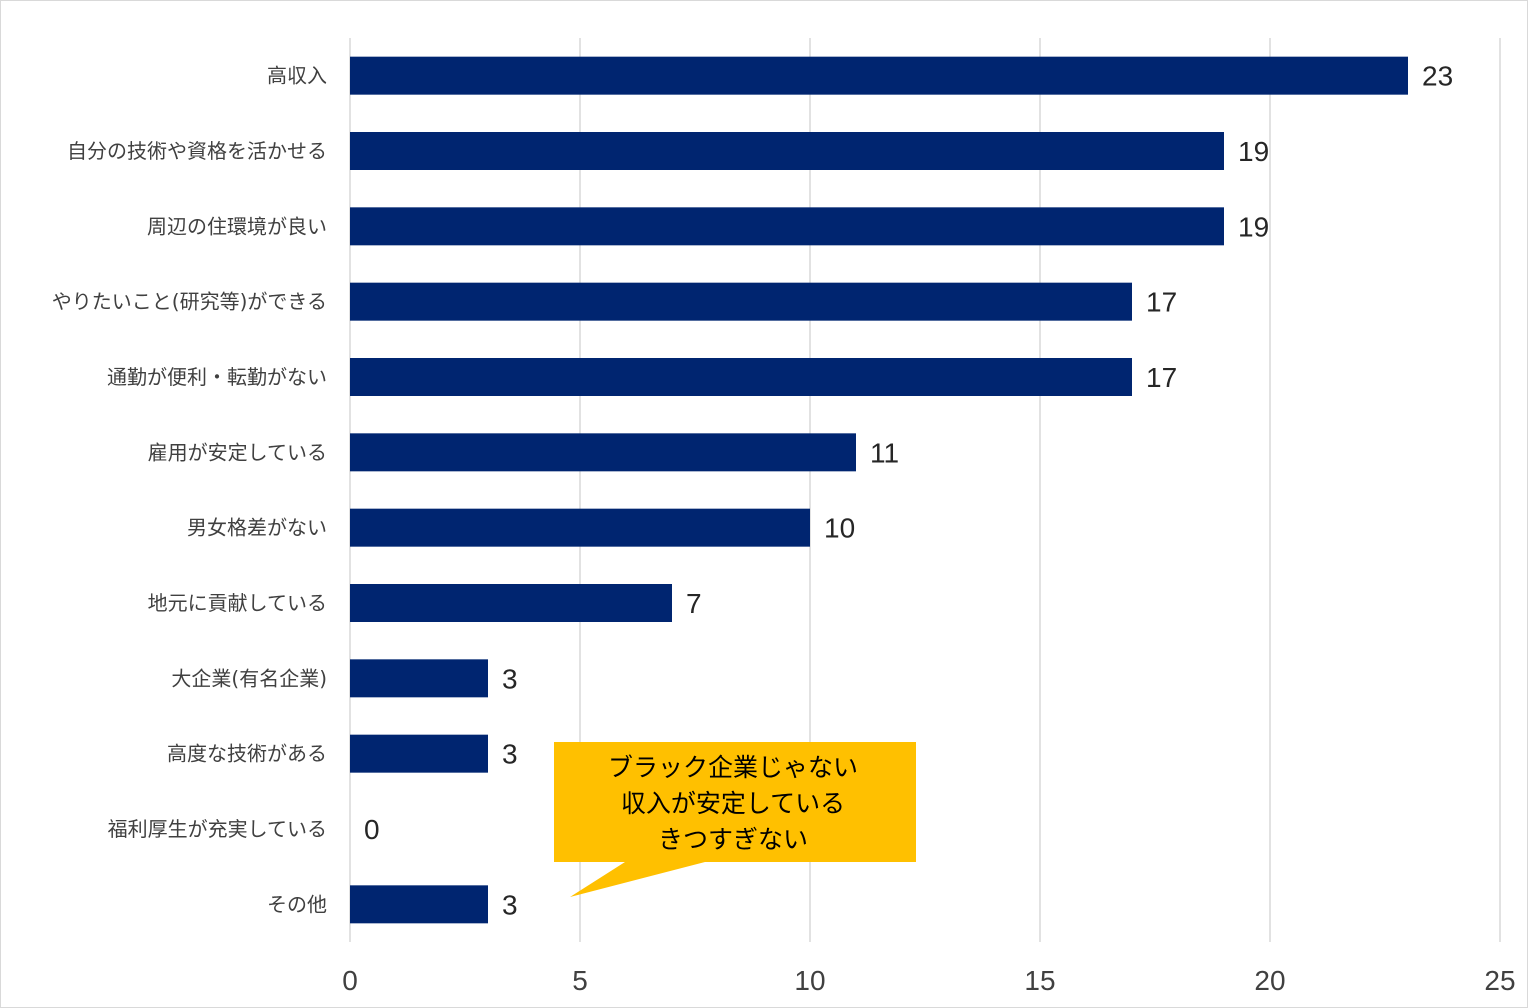 This screenshot has width=1528, height=1008. What do you see at coordinates (733, 803) in the screenshot?
I see `callout-line: 収入が安定している` at bounding box center [733, 803].